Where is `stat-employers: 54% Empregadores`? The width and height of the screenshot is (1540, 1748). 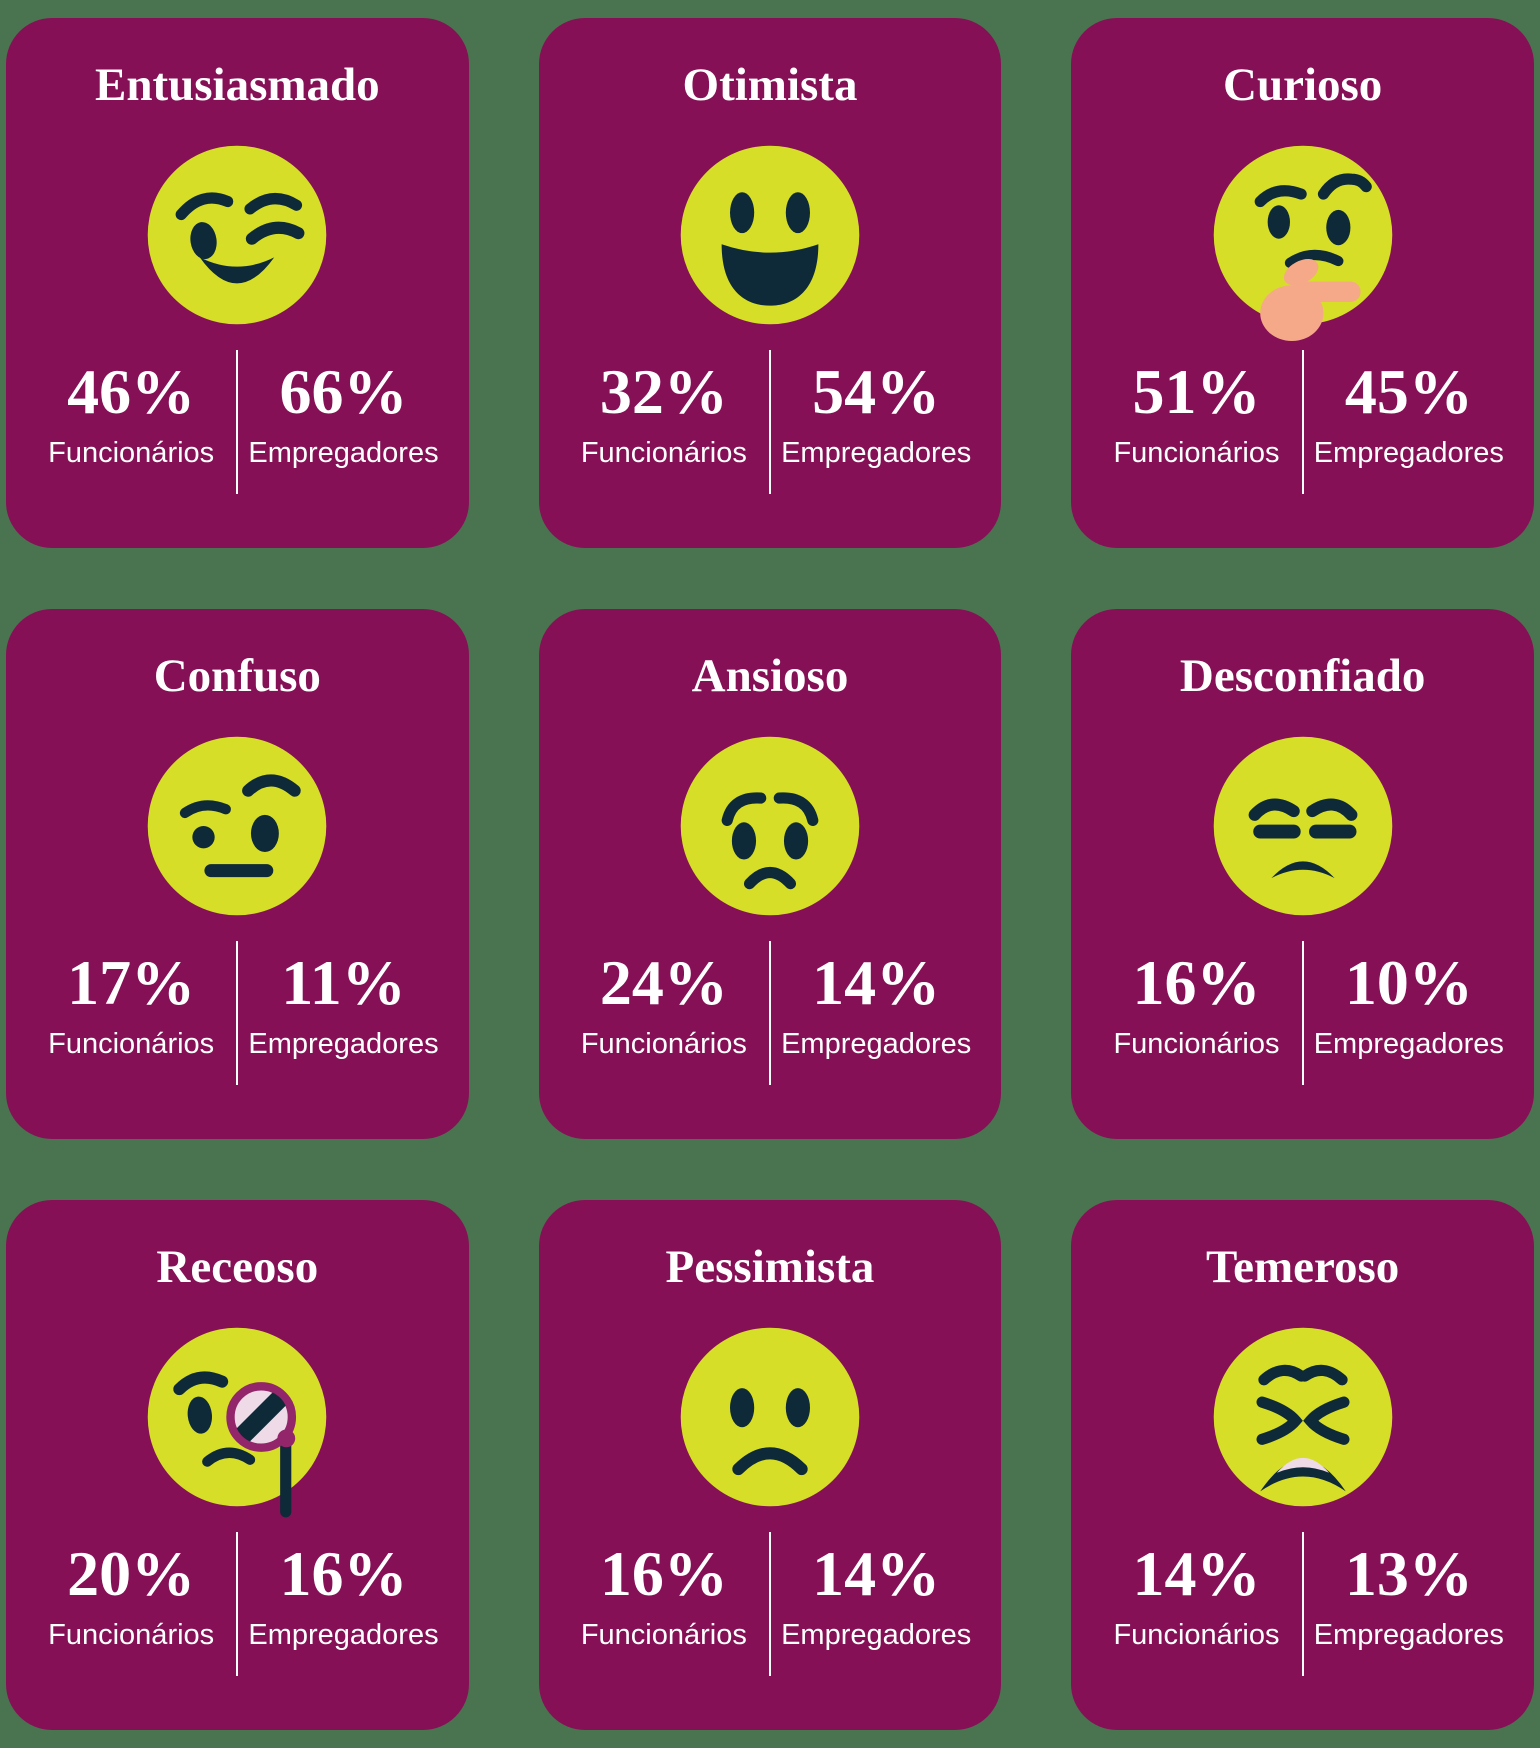
stat-employers: 54% Empregadores is located at coordinates (876, 426).